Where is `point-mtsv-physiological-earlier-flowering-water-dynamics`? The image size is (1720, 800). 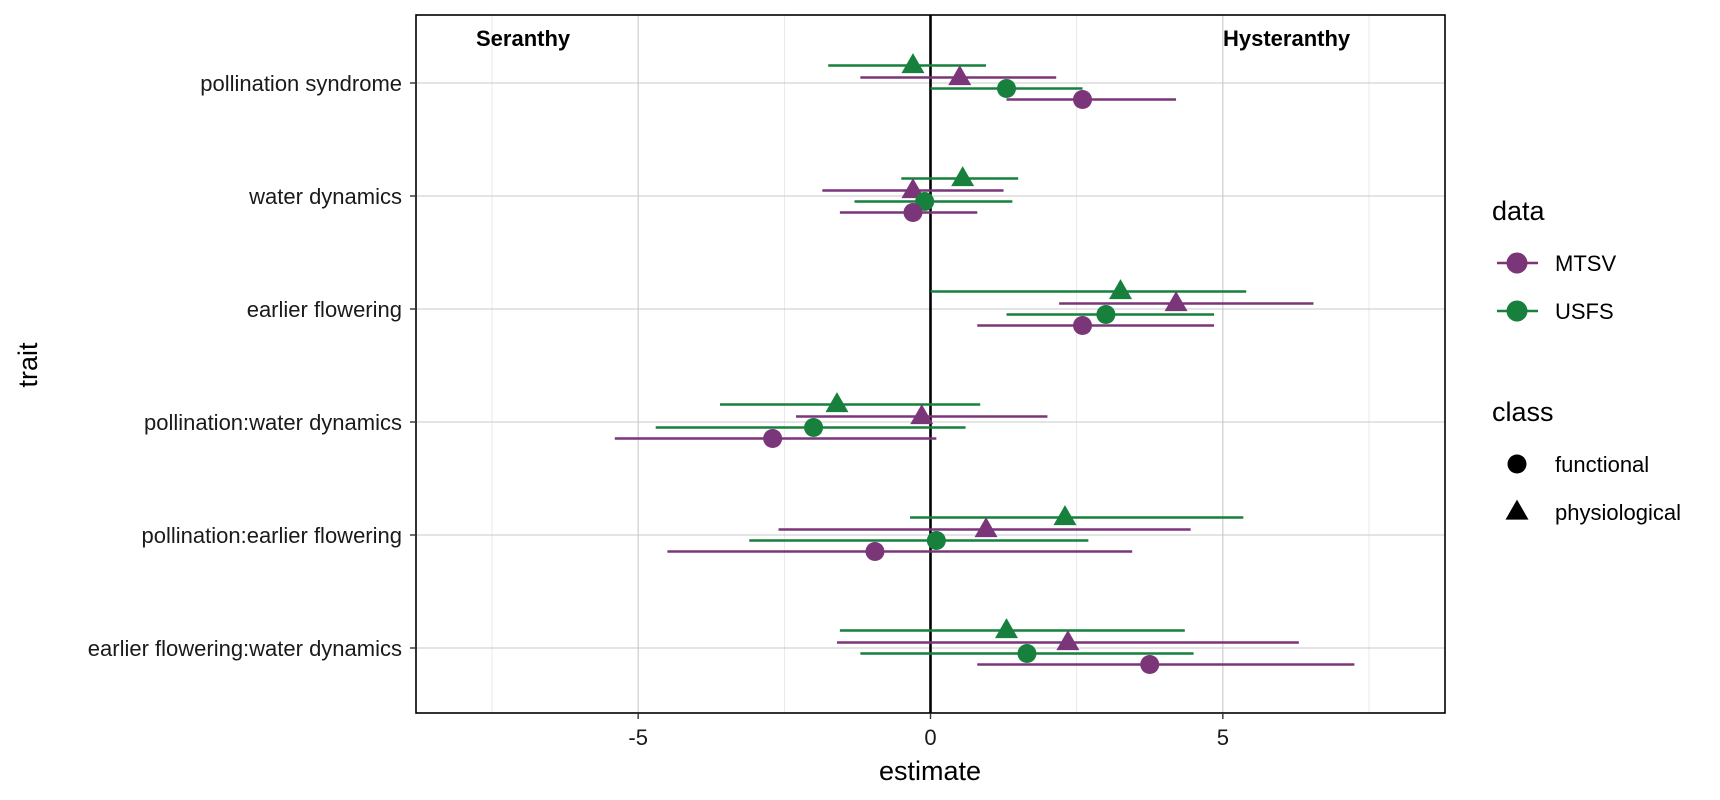
point-mtsv-physiological-earlier-flowering-water-dynamics is located at coordinates (1068, 640).